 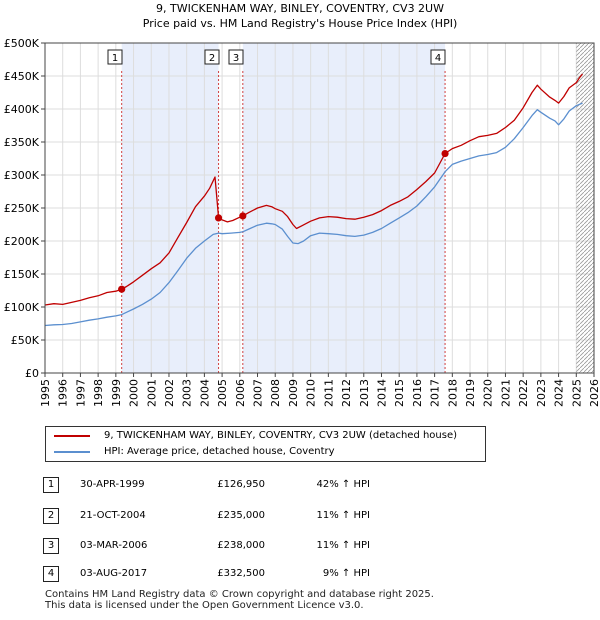 What do you see at coordinates (80, 393) in the screenshot?
I see `x-tick-label: 1997` at bounding box center [80, 393].